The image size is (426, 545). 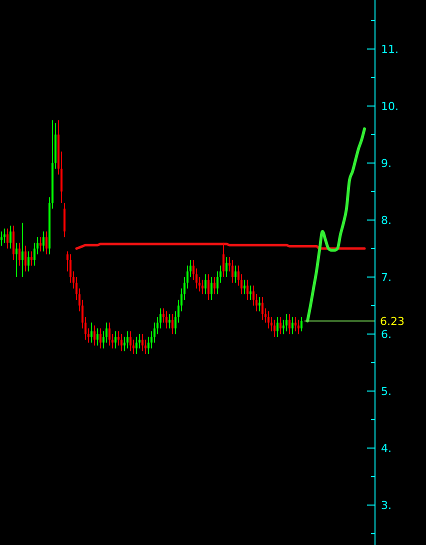 I want to click on y-tick-label: 7., so click(x=386, y=277).